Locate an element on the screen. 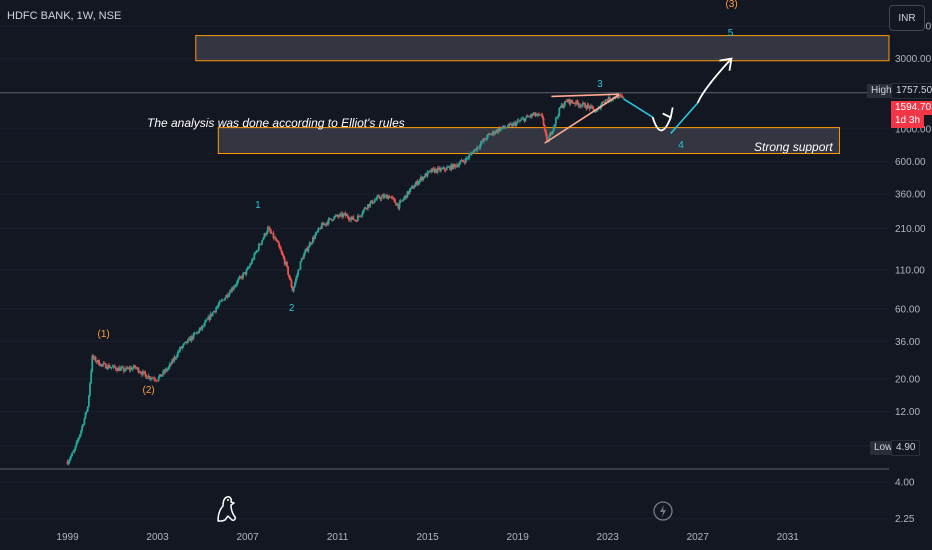  y-tick-label: 210.00 is located at coordinates (910, 229).